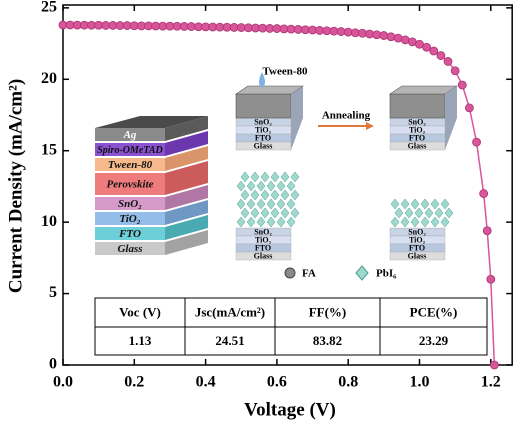 The height and width of the screenshot is (424, 520). Describe the element at coordinates (346, 116) in the screenshot. I see `arrow-label: Annealing` at that location.